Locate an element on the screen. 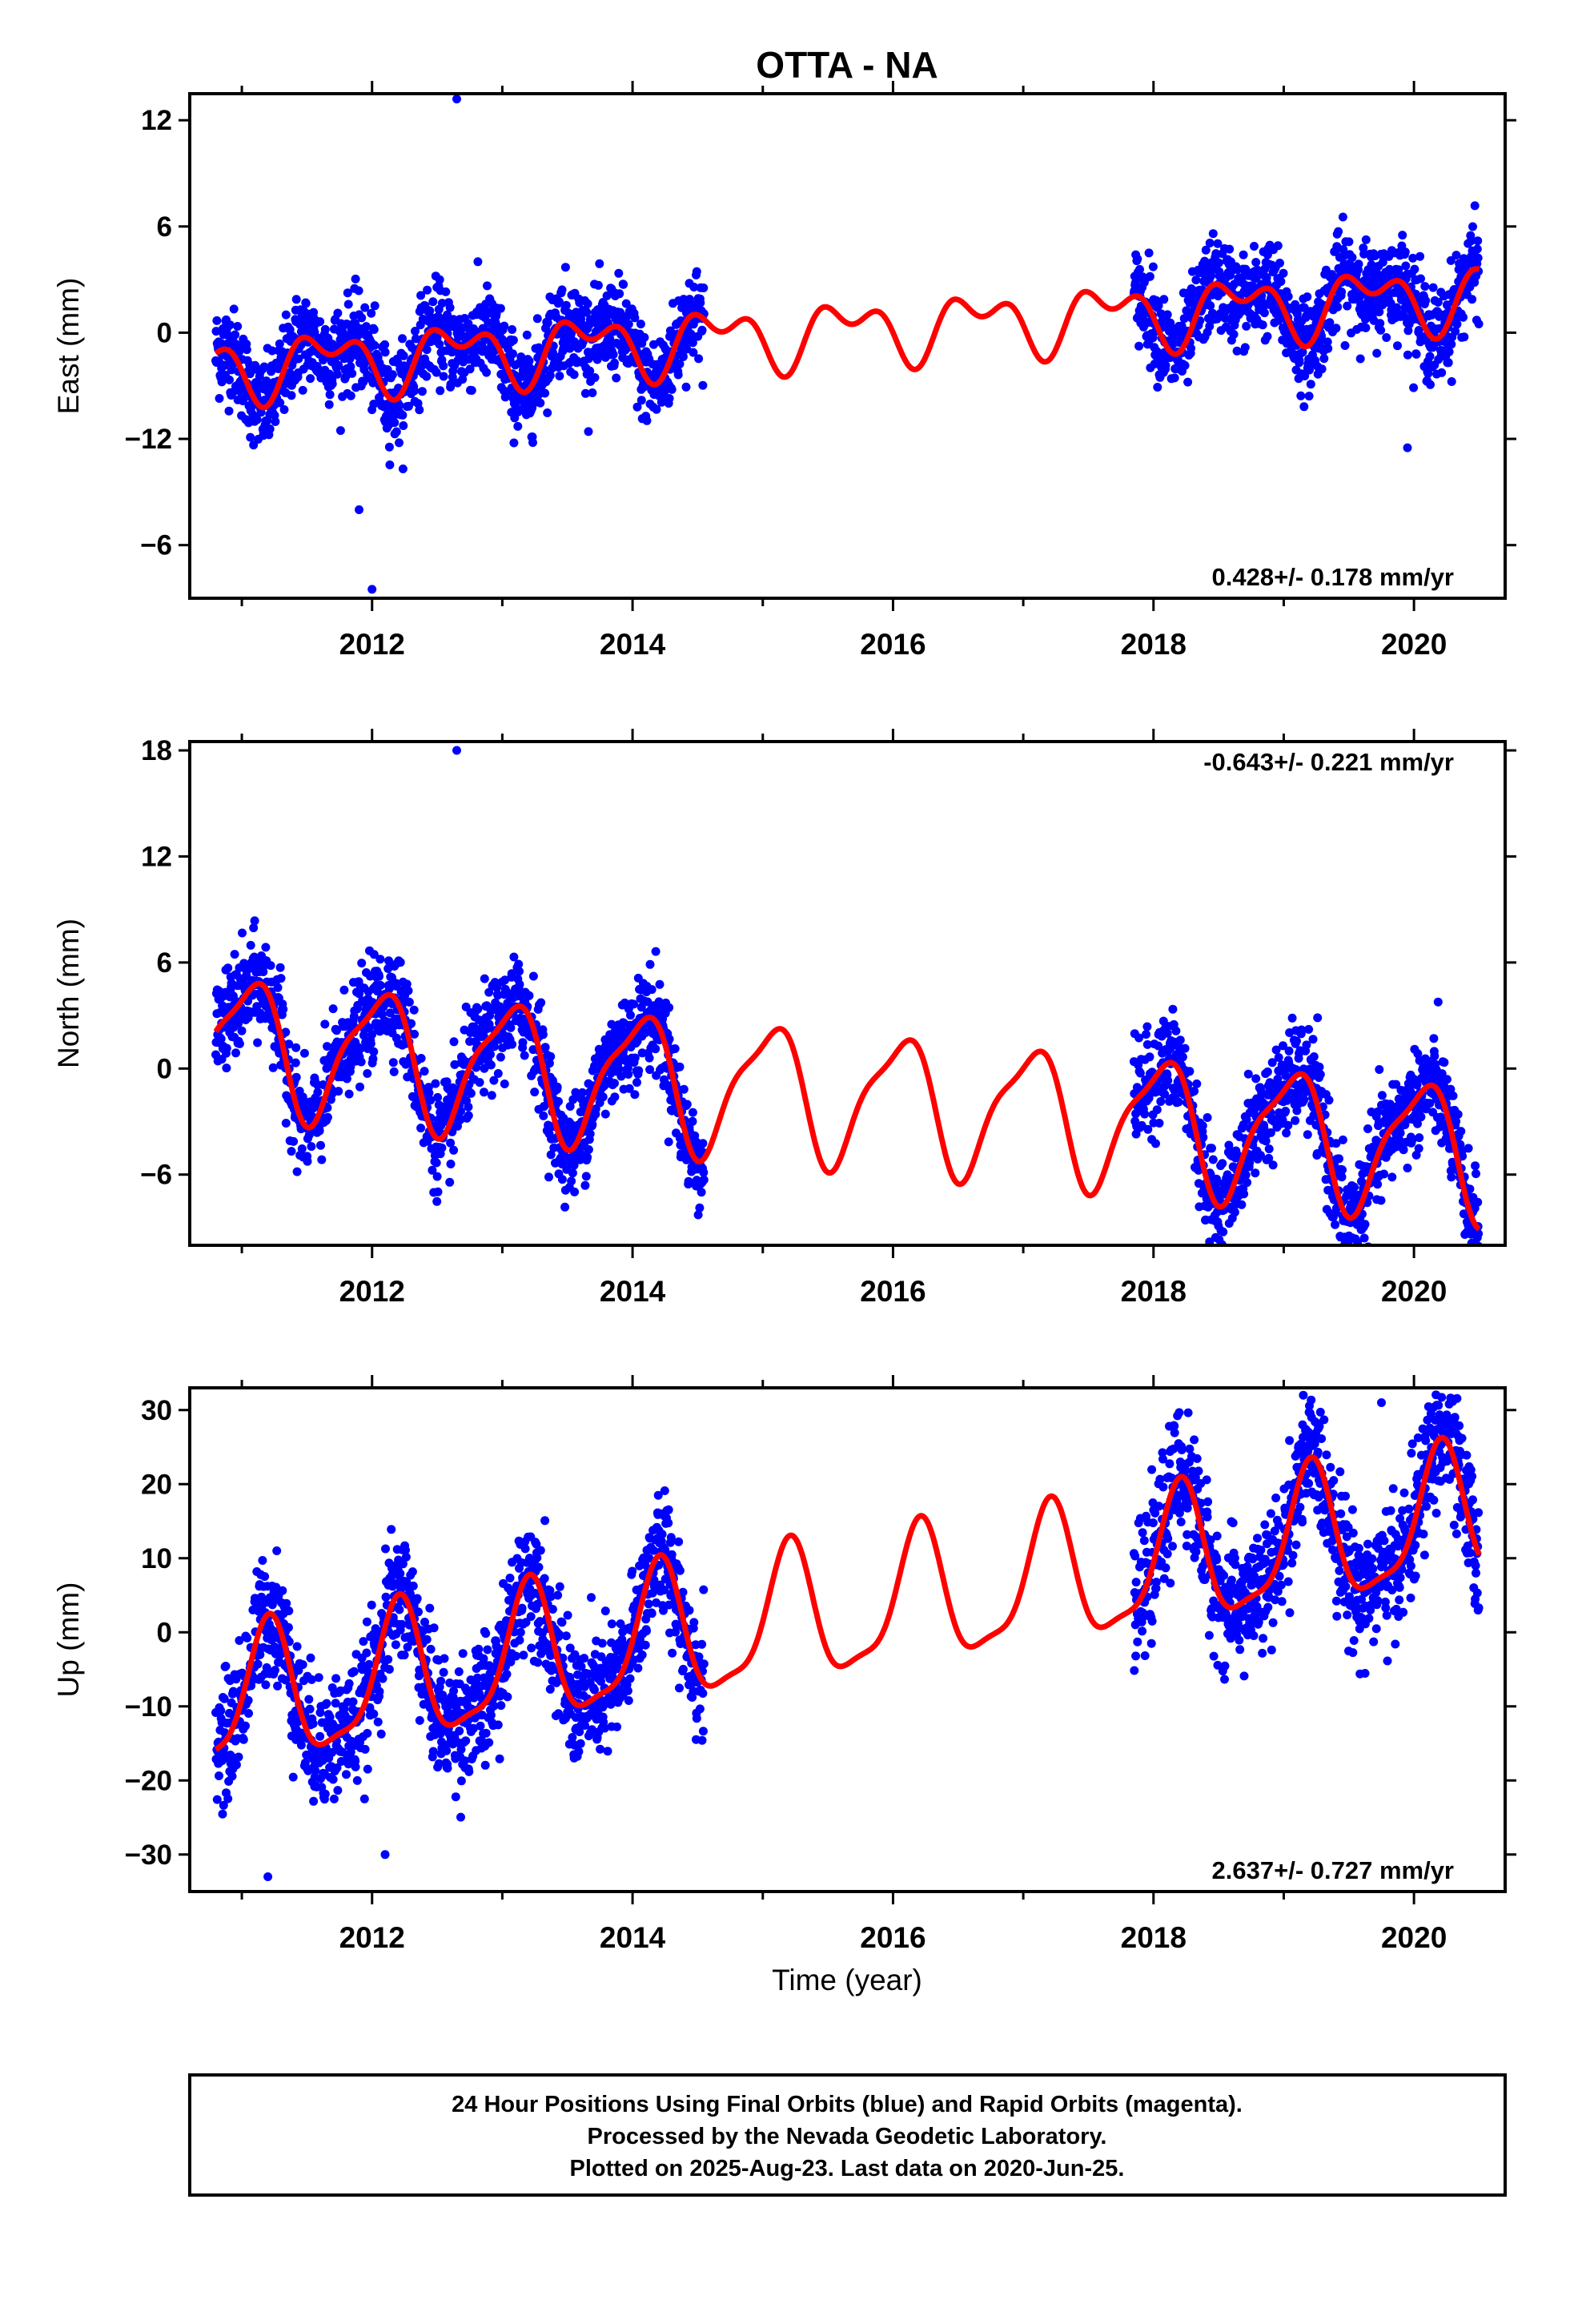  y-axis-label: East (mm) is located at coordinates (69, 346).